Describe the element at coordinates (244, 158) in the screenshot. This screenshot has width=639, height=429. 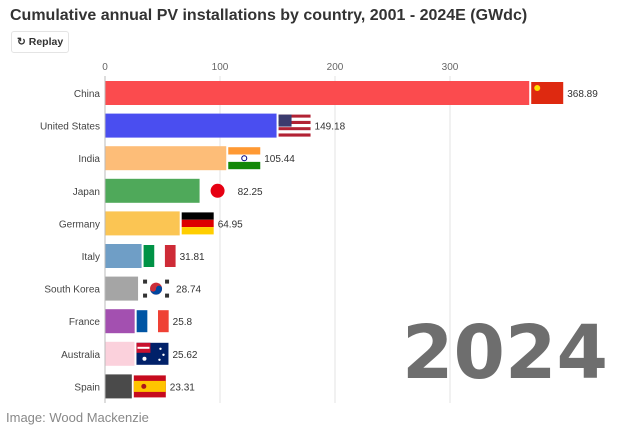
I see `flag-in-icon` at that location.